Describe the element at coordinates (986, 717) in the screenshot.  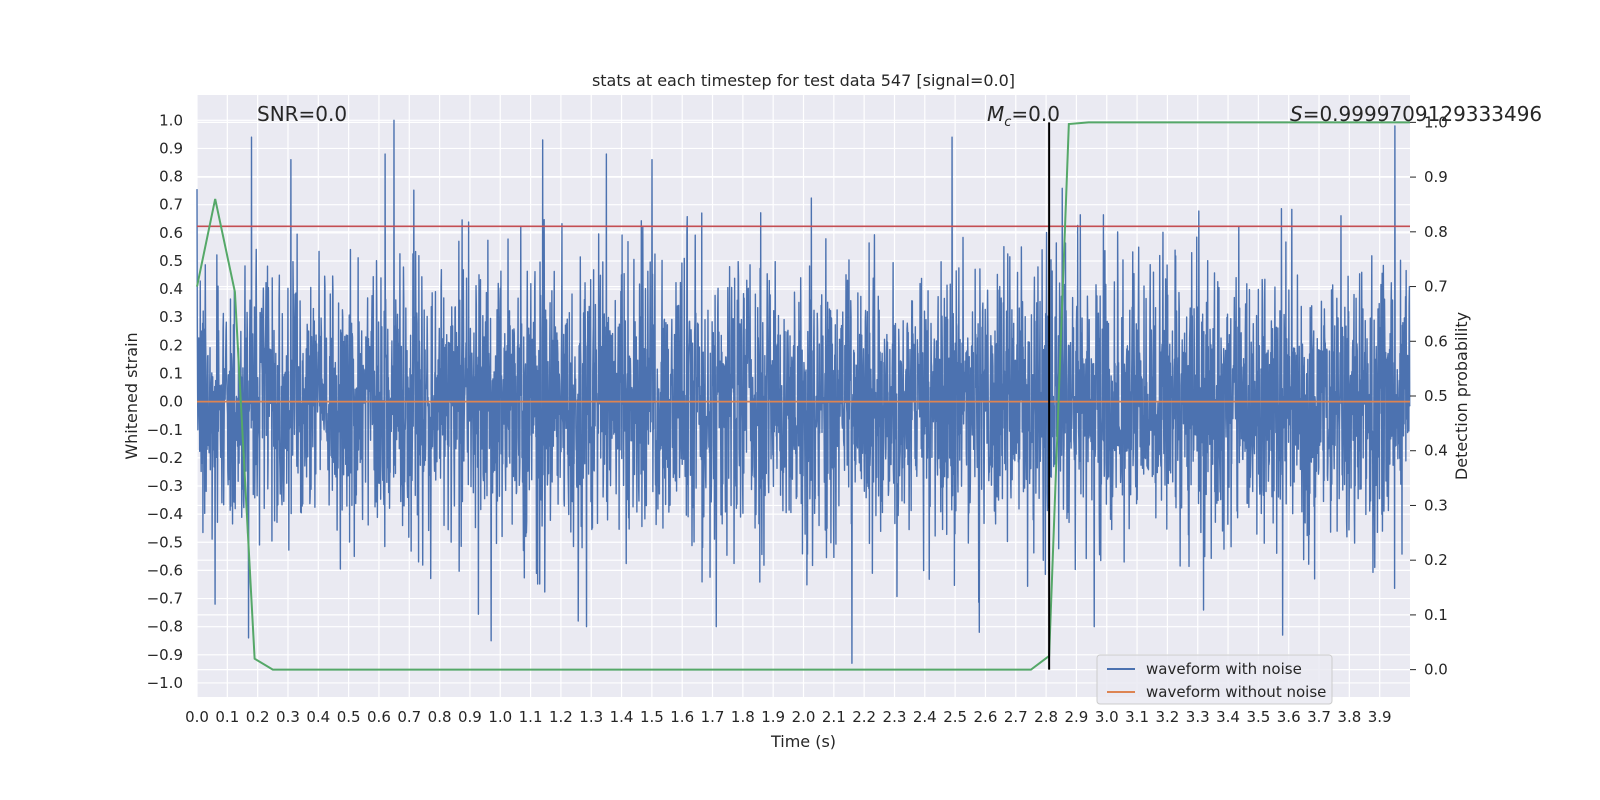
I see `x-tick-label: 2.6` at that location.